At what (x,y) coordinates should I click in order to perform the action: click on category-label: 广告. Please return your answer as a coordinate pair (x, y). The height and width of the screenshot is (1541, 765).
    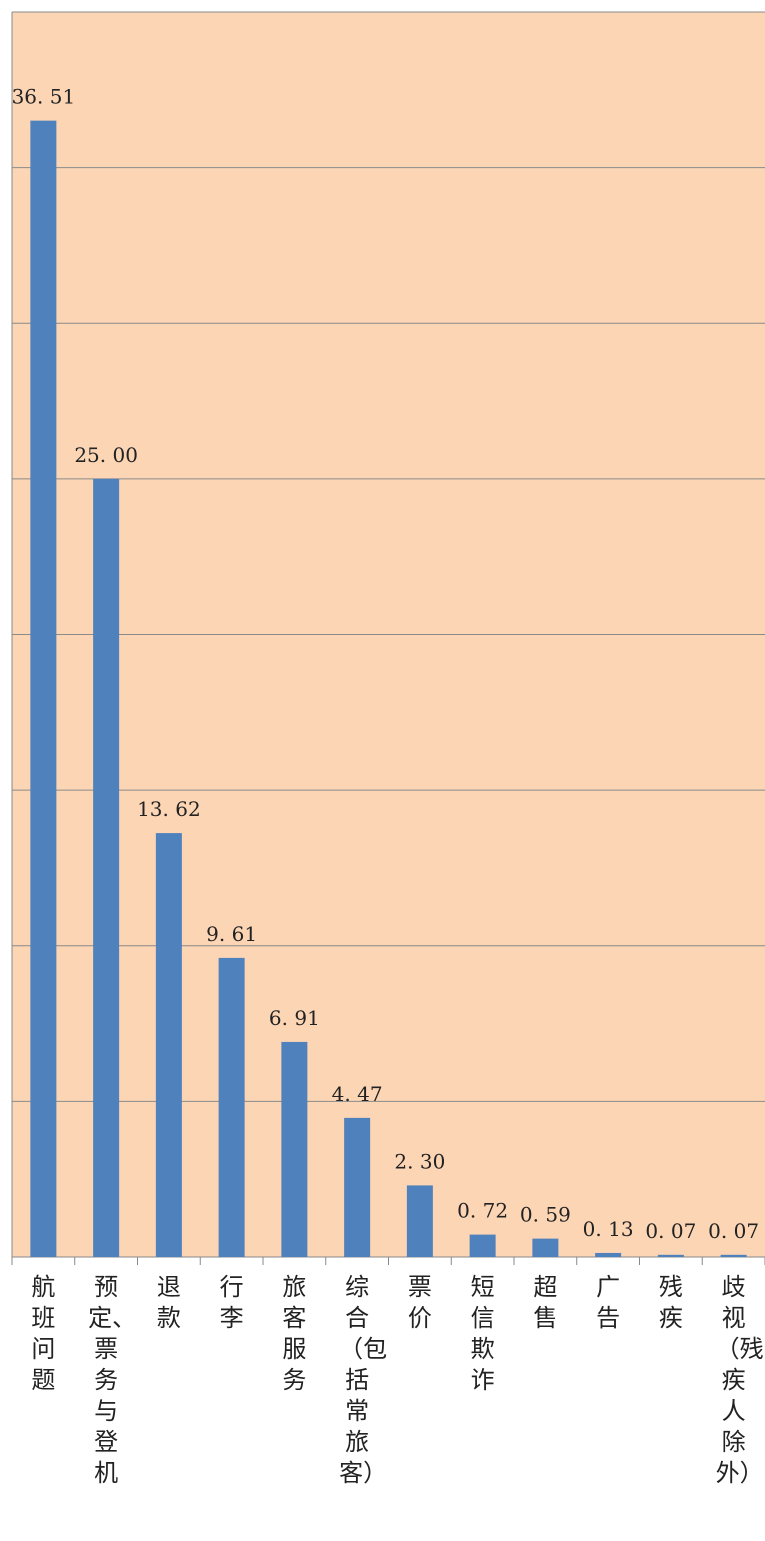
    Looking at the image, I should click on (608, 1302).